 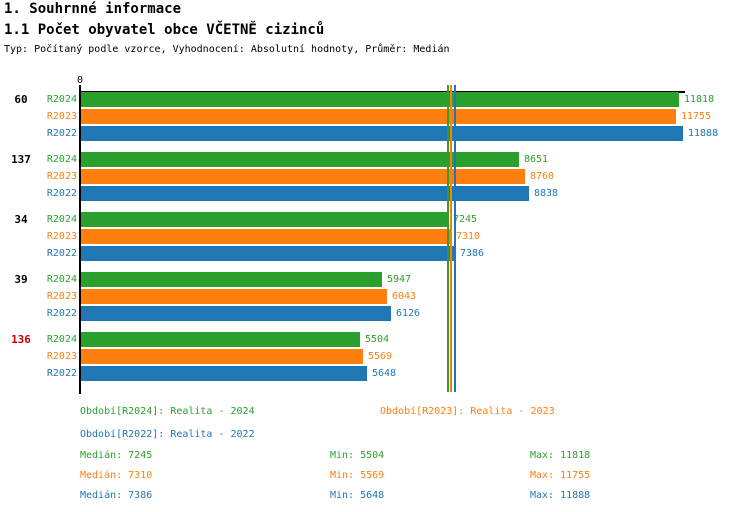 I want to click on section-title: 1. Souhrnné informace, so click(x=93, y=9).